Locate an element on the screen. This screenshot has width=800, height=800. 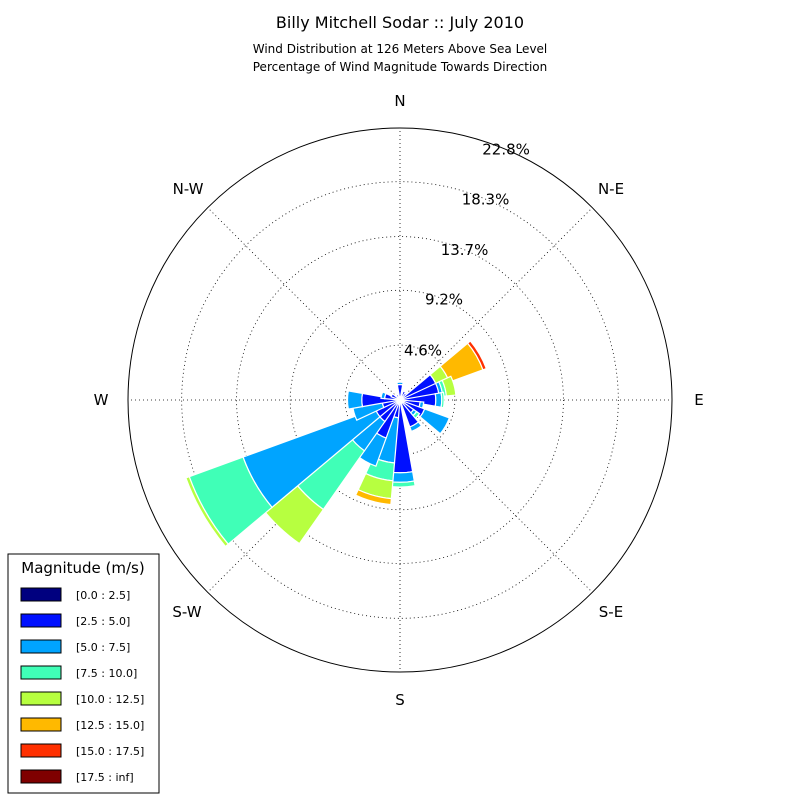
radial-tick-2: 13.7% is located at coordinates (465, 250).